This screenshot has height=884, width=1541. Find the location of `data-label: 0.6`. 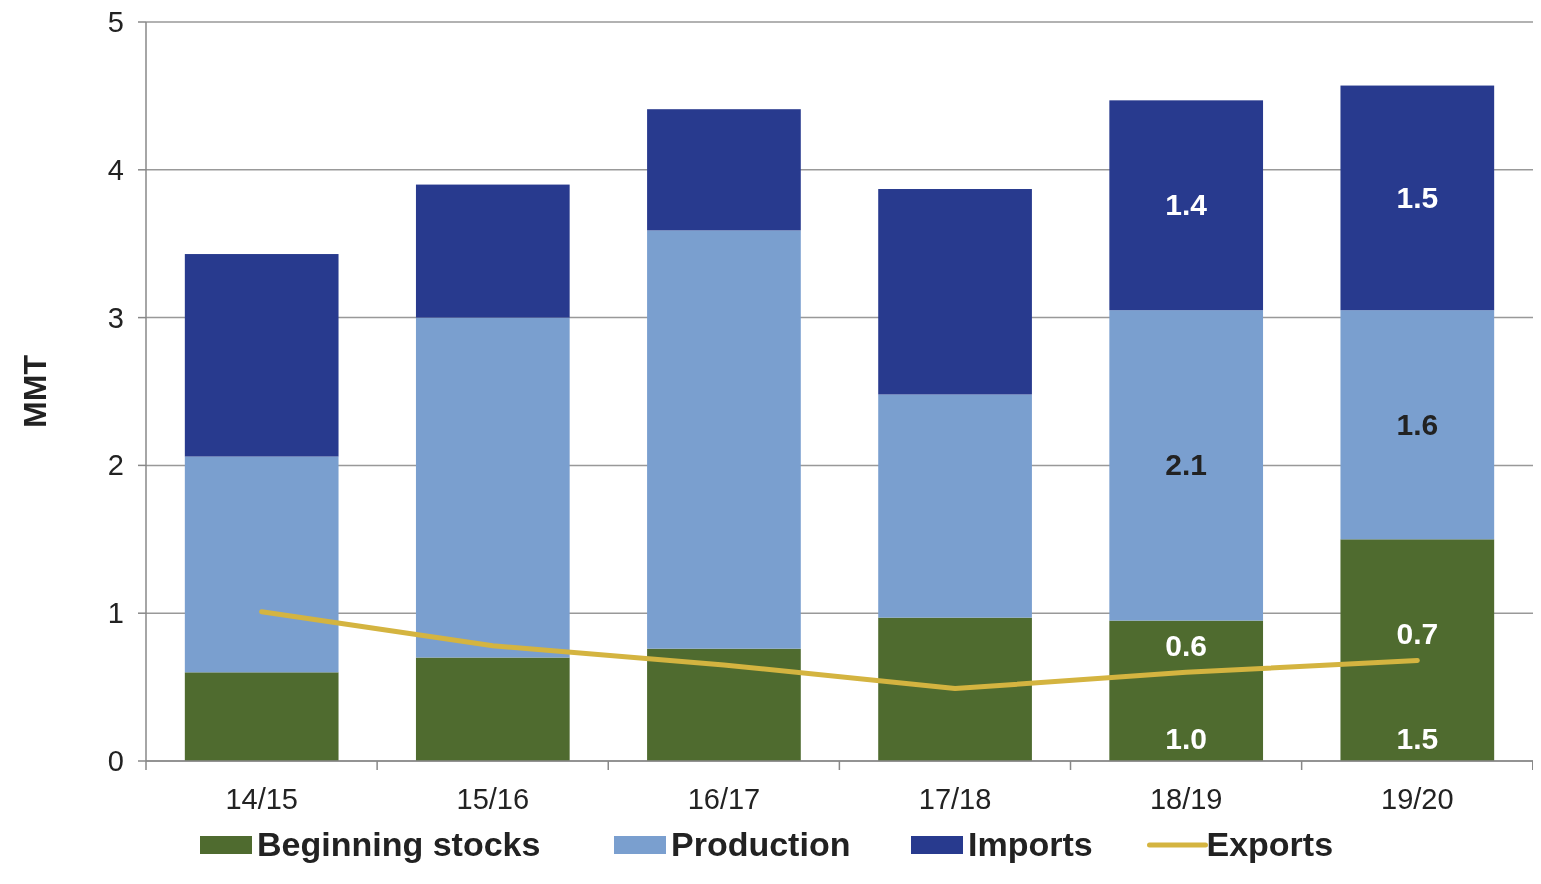

data-label: 0.6 is located at coordinates (1186, 646).